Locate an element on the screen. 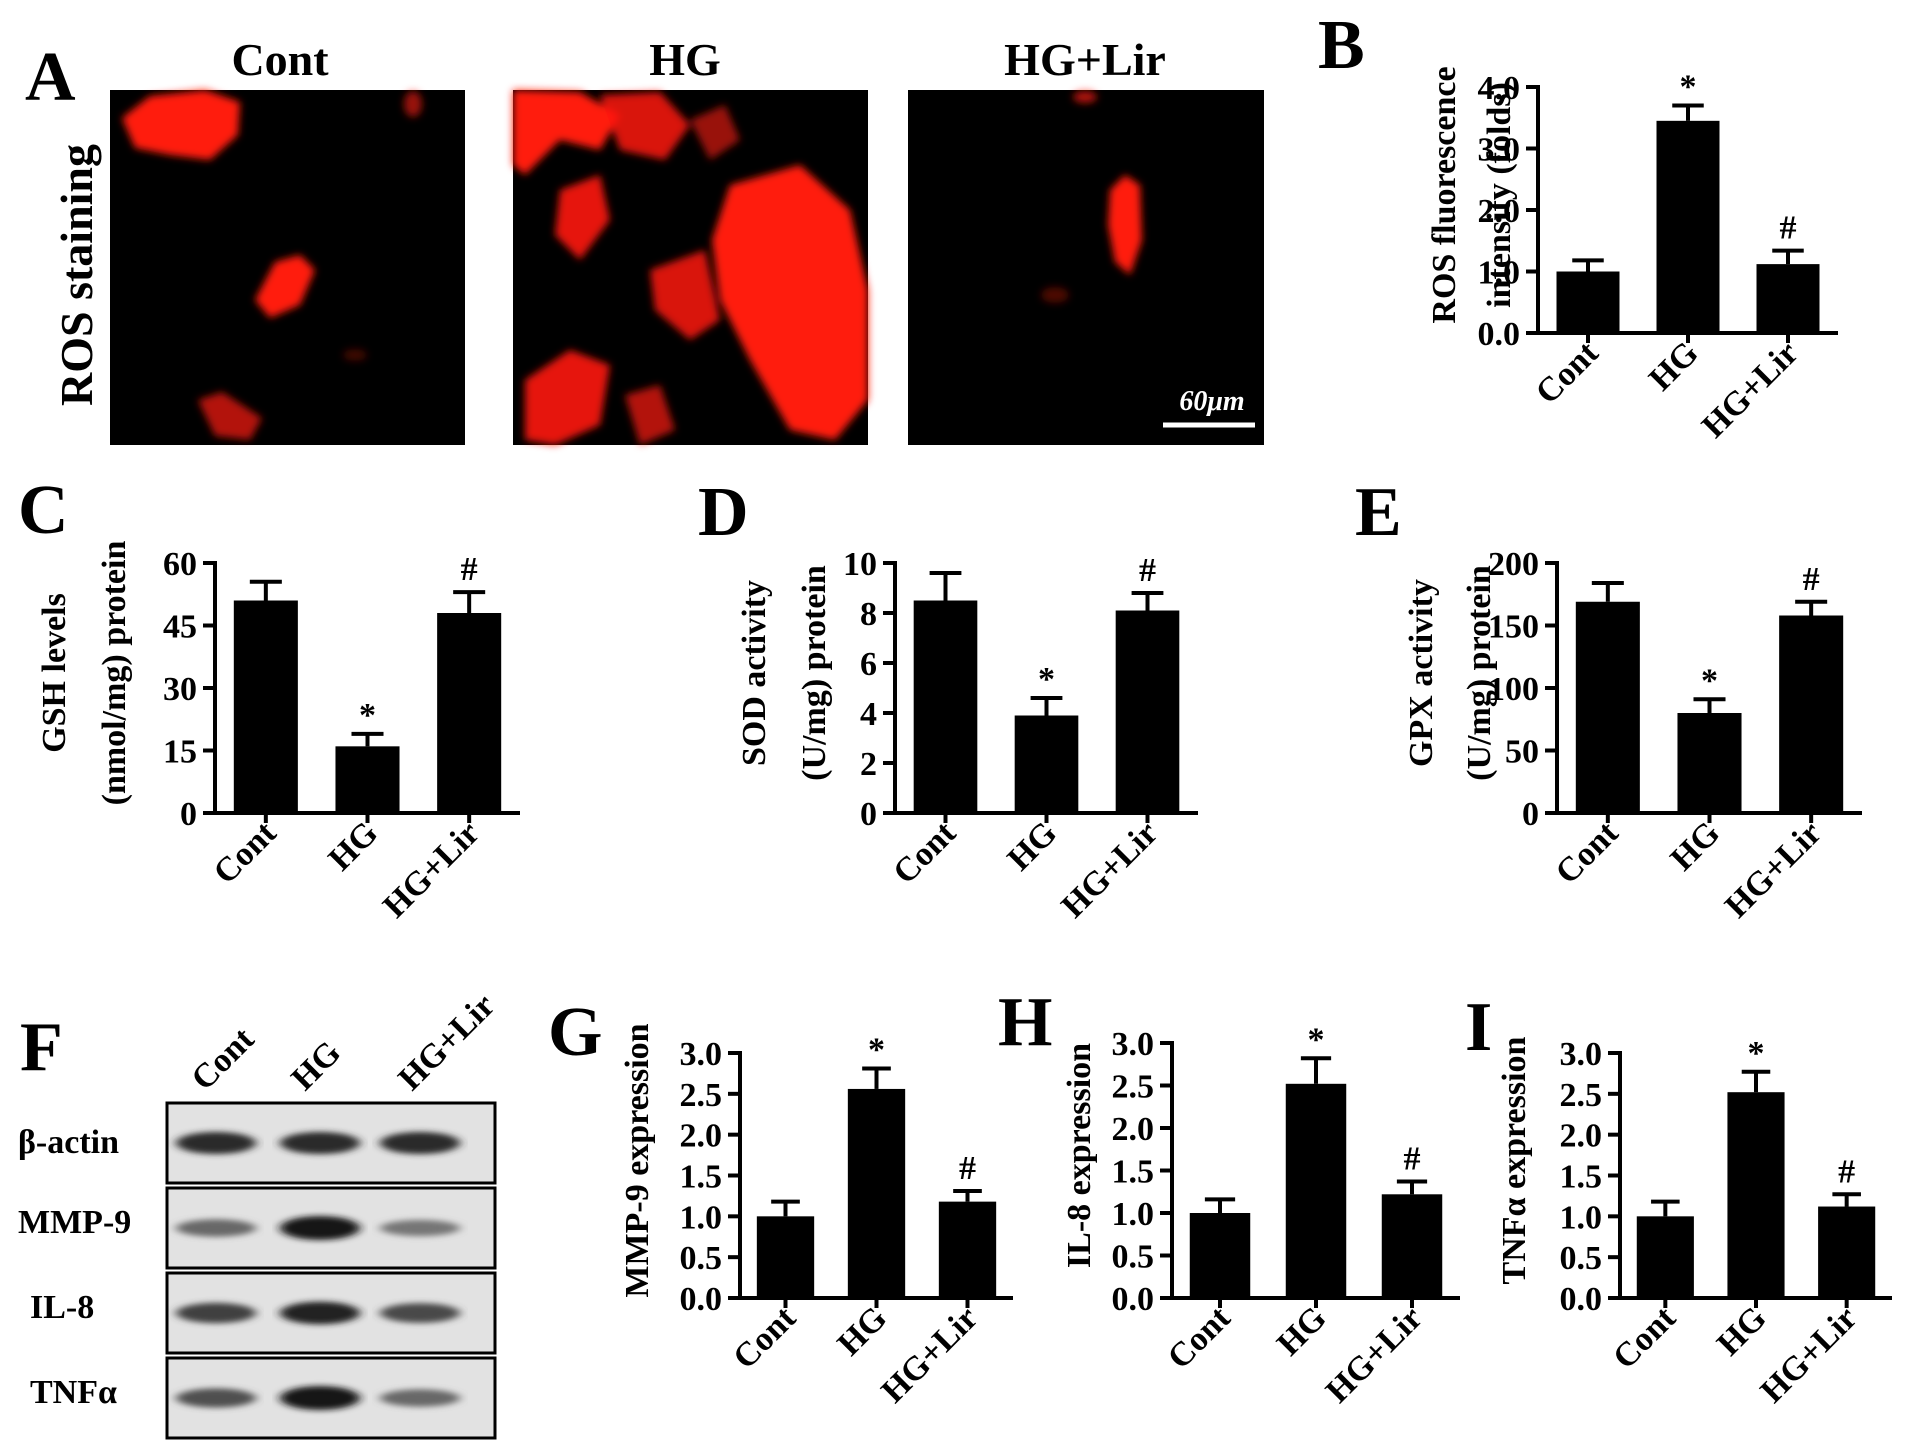 The image size is (1913, 1449). western-blot: Cont HG HG+Lir β-actin MMP-9 IL-8 TNFα is located at coordinates (260, 1213).